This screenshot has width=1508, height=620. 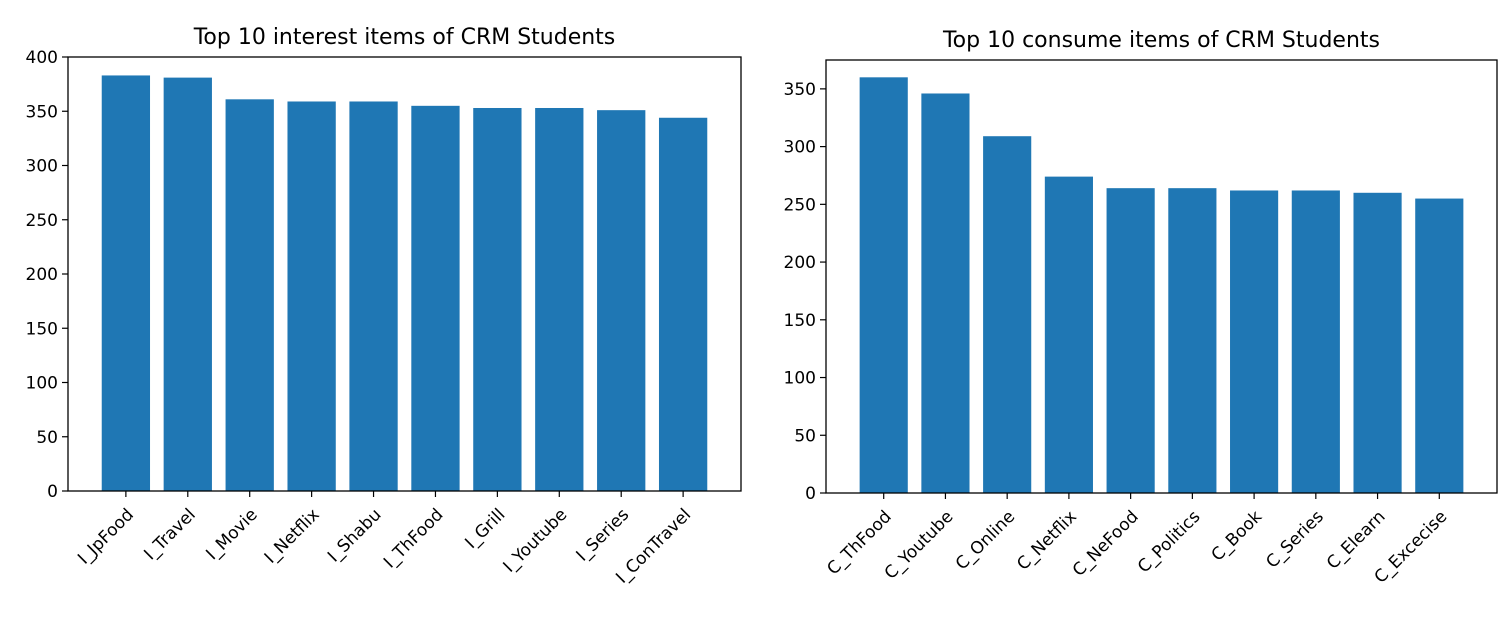 I want to click on bar-C_Elearn, so click(x=1377, y=342).